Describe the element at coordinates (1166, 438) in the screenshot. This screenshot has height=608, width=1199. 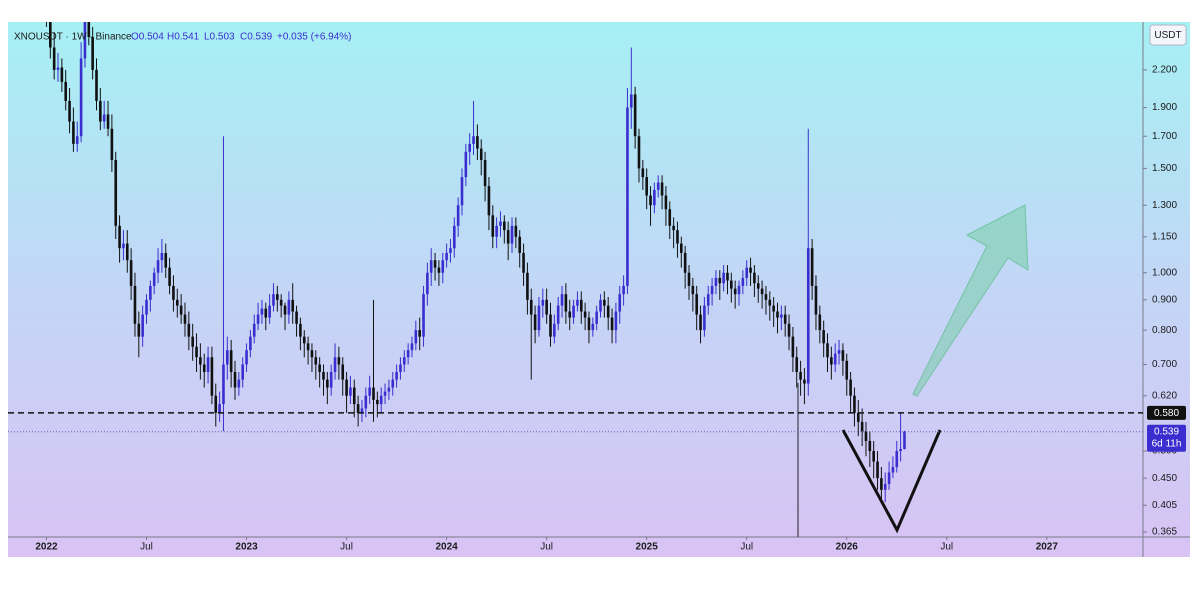
I see `last-price-tag` at that location.